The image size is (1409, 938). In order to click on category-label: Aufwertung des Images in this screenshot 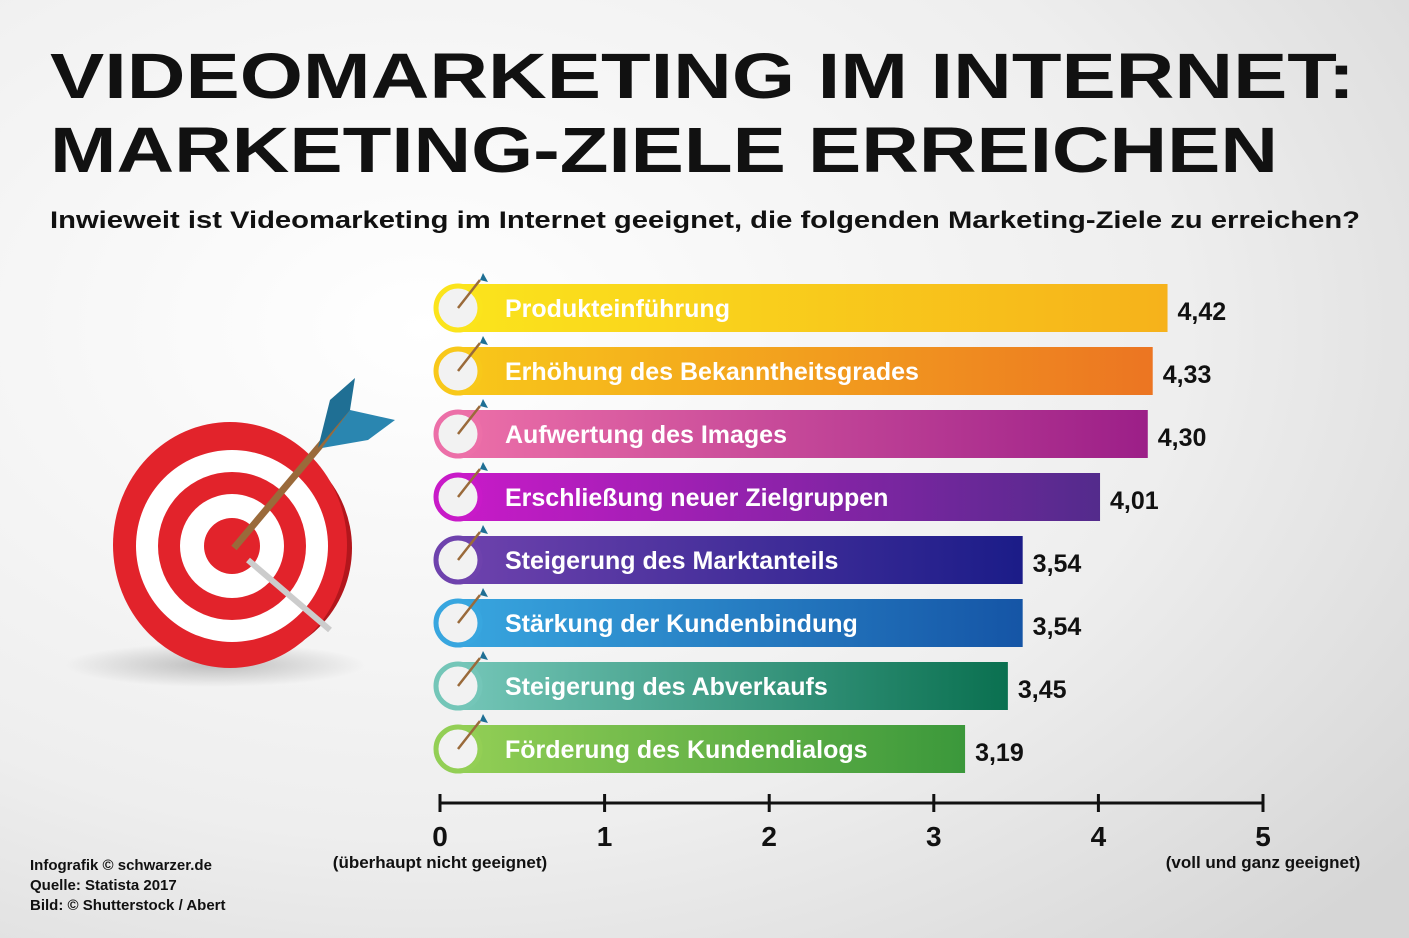, I will do `click(646, 435)`.